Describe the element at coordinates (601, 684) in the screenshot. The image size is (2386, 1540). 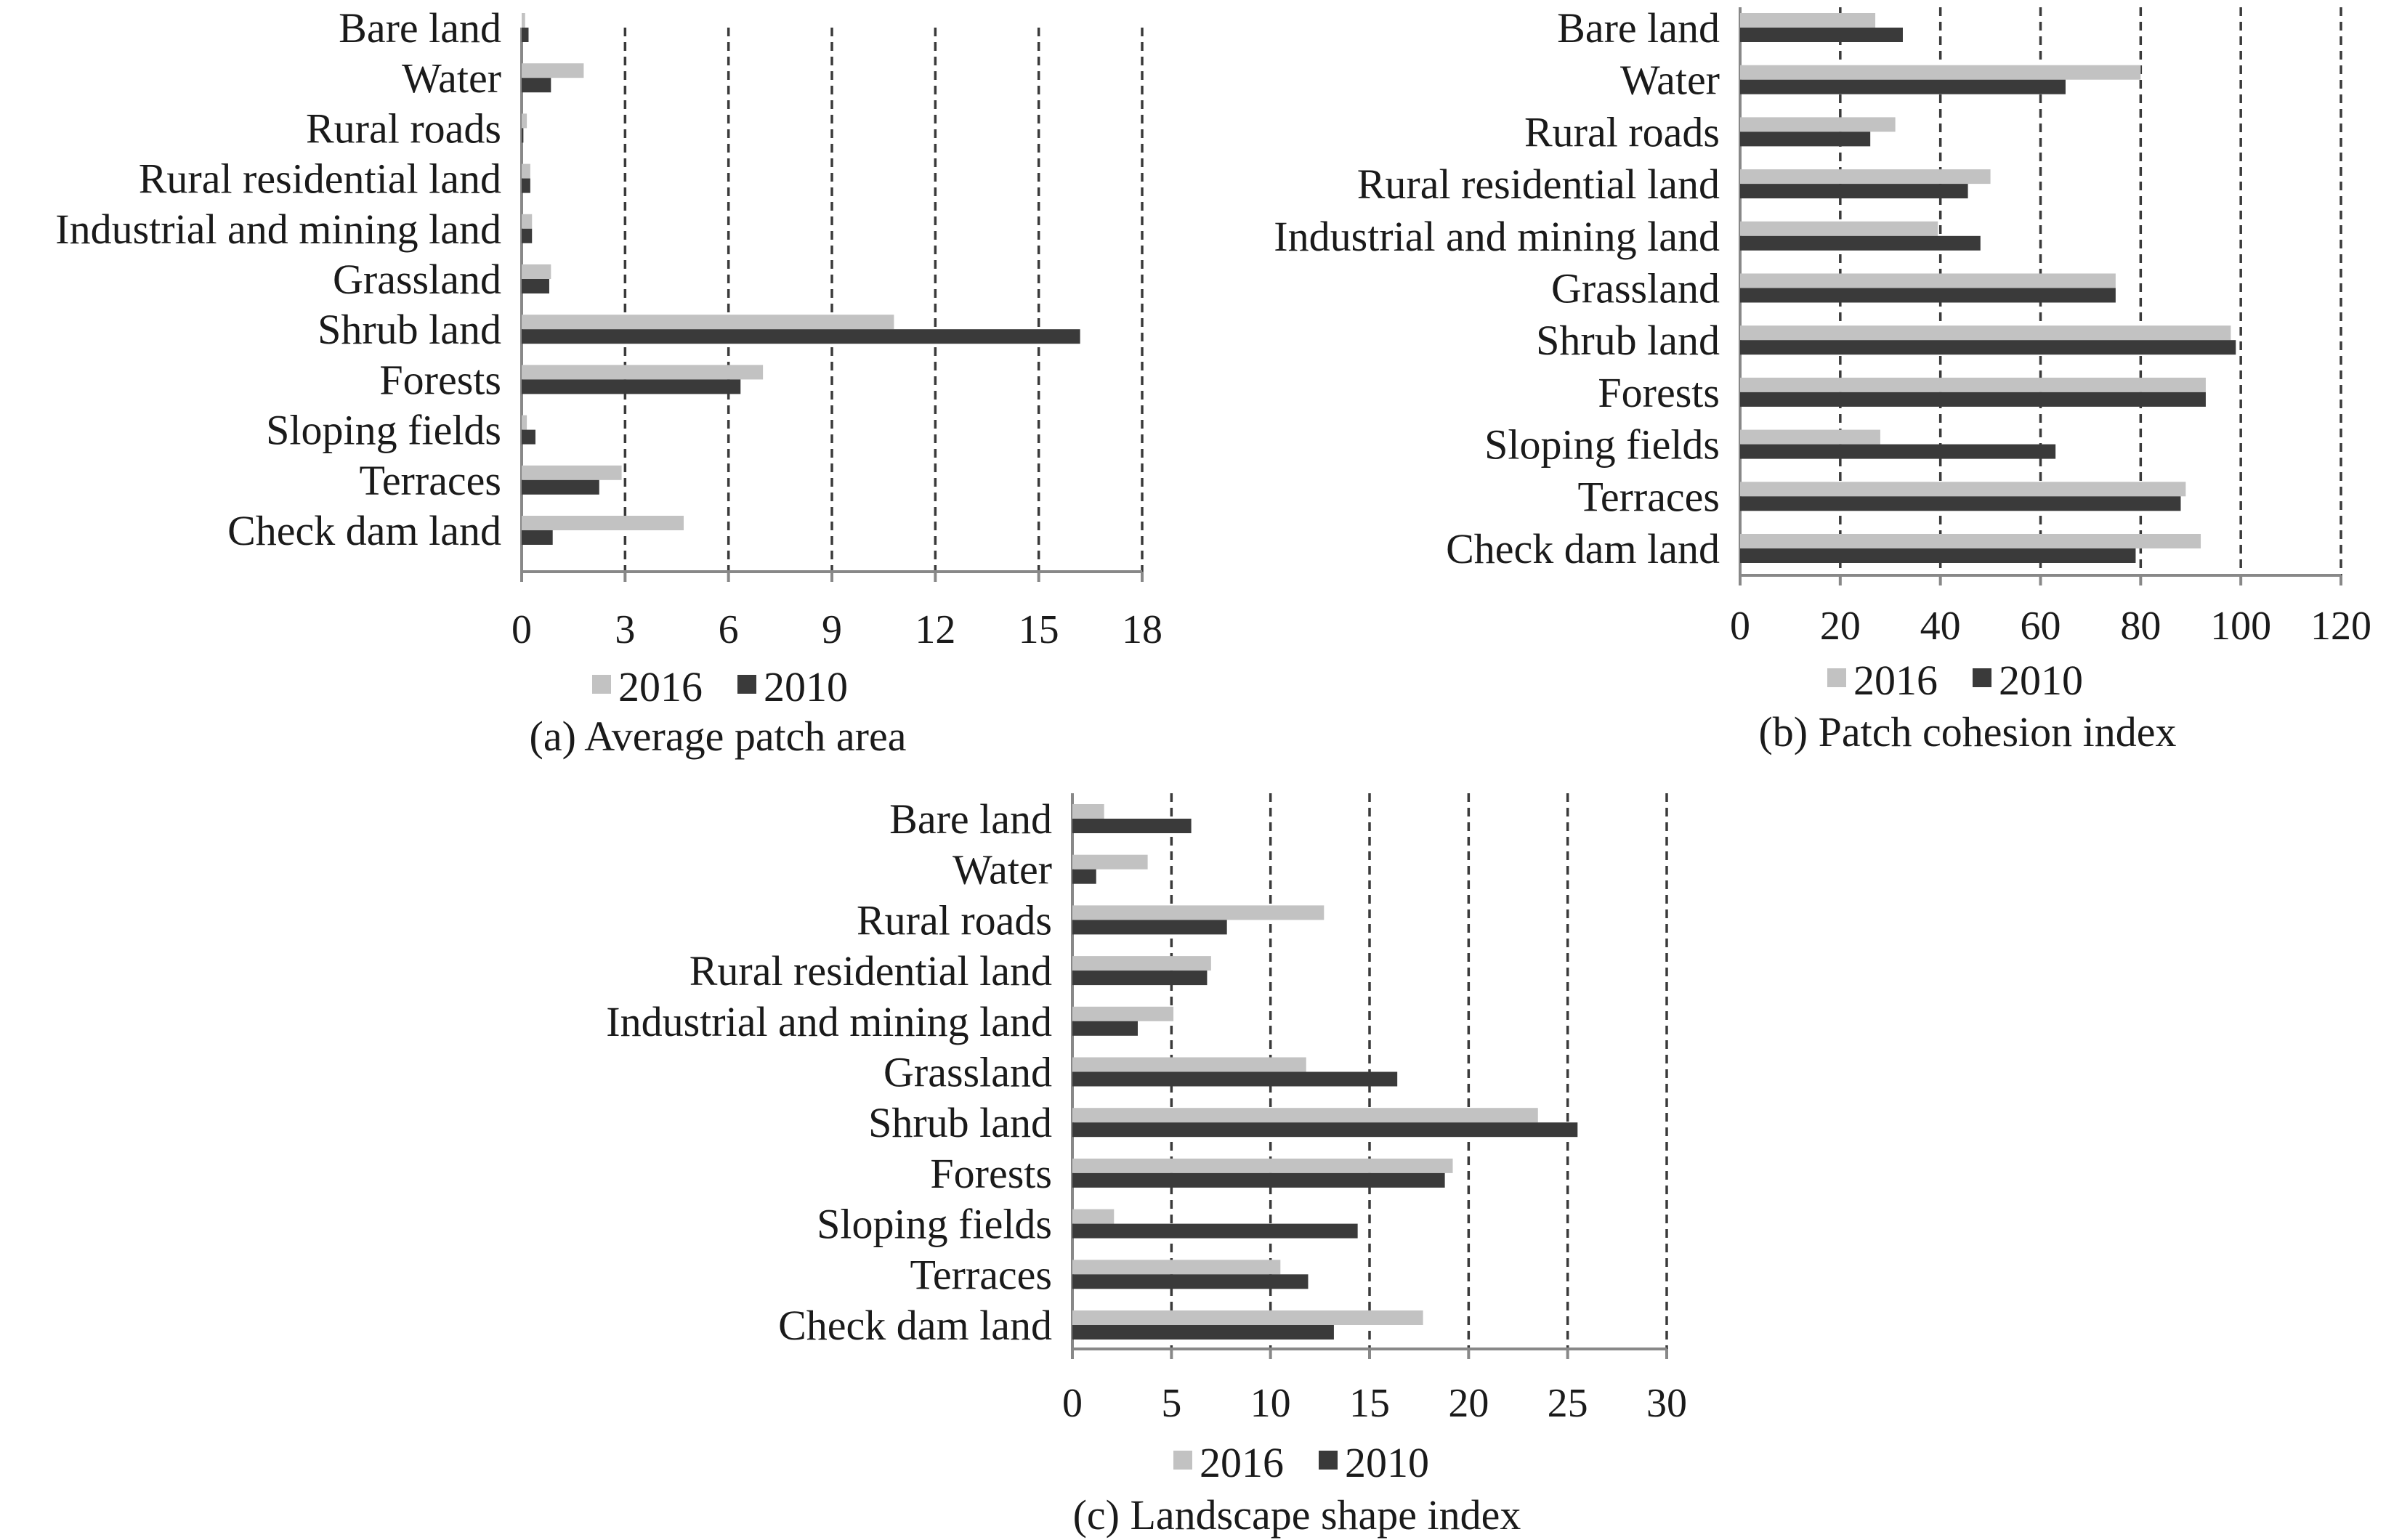
I see `legend-swatch-a-2016` at that location.